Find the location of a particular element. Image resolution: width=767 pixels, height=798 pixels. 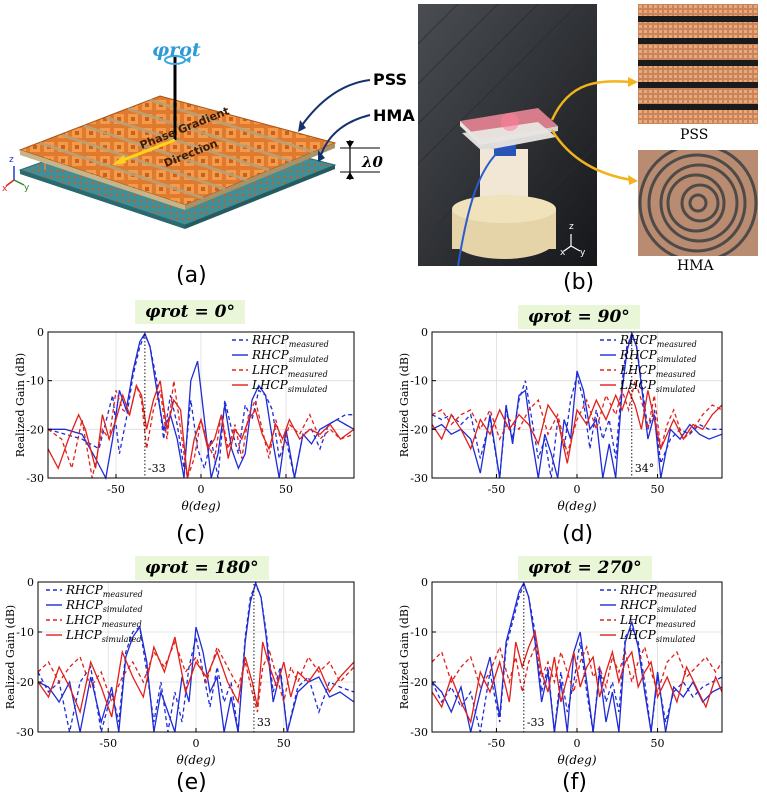

title-text-d: φrot = 90° is located at coordinates (579, 317).